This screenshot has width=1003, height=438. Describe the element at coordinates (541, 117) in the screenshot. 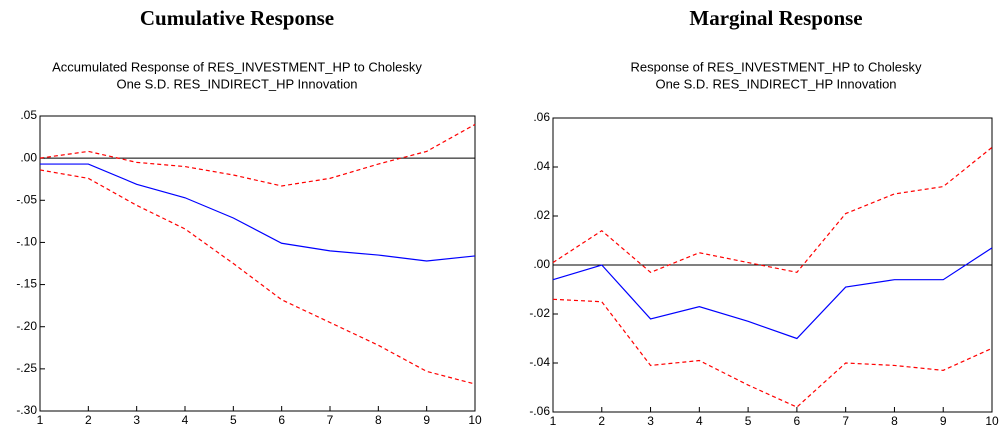

I see `y-tick-label: .06` at that location.